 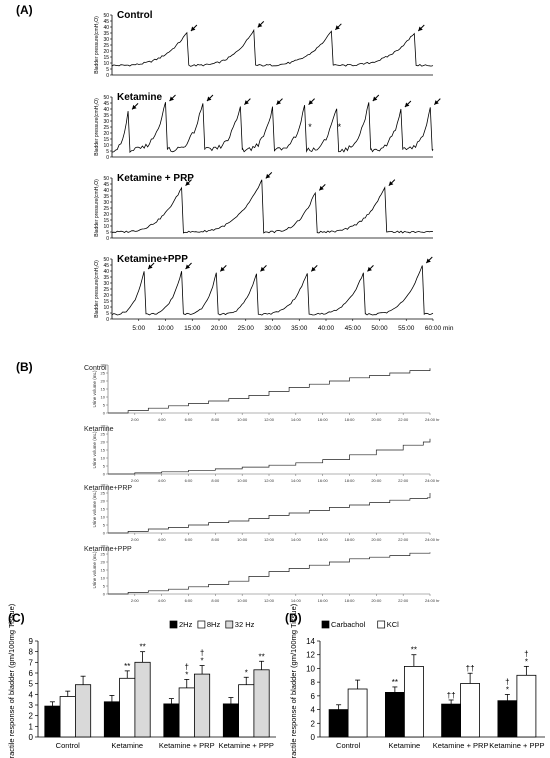 I want to click on x-category-label: Control, so click(x=68, y=745).